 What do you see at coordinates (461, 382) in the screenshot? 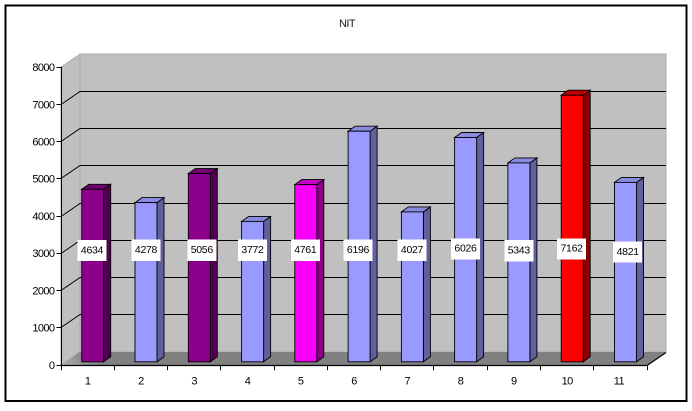
I see `svg-text: 8` at bounding box center [461, 382].